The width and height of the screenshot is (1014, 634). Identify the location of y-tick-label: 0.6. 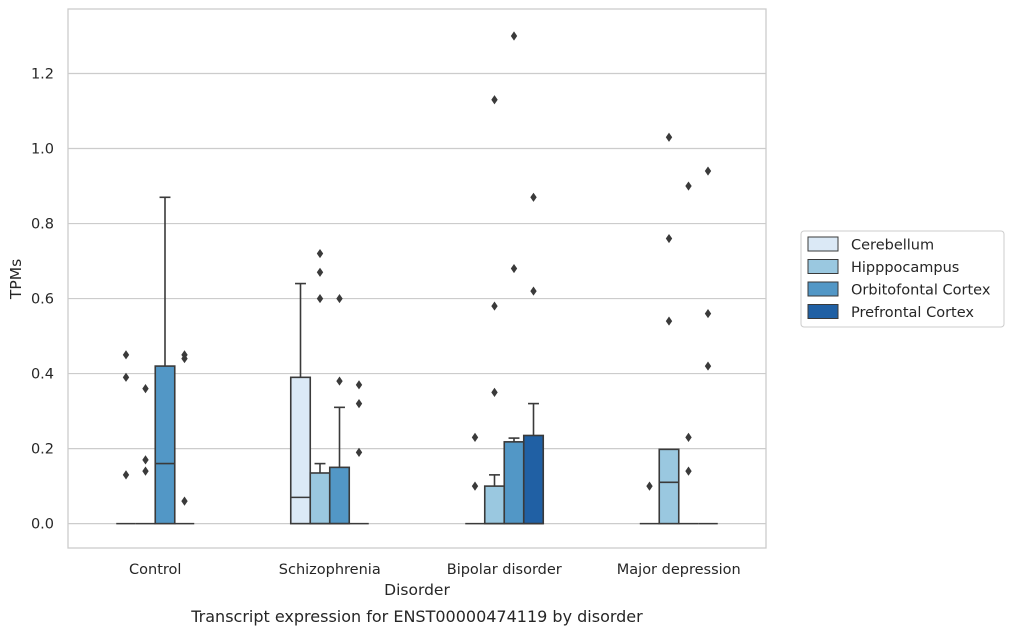
(42, 300).